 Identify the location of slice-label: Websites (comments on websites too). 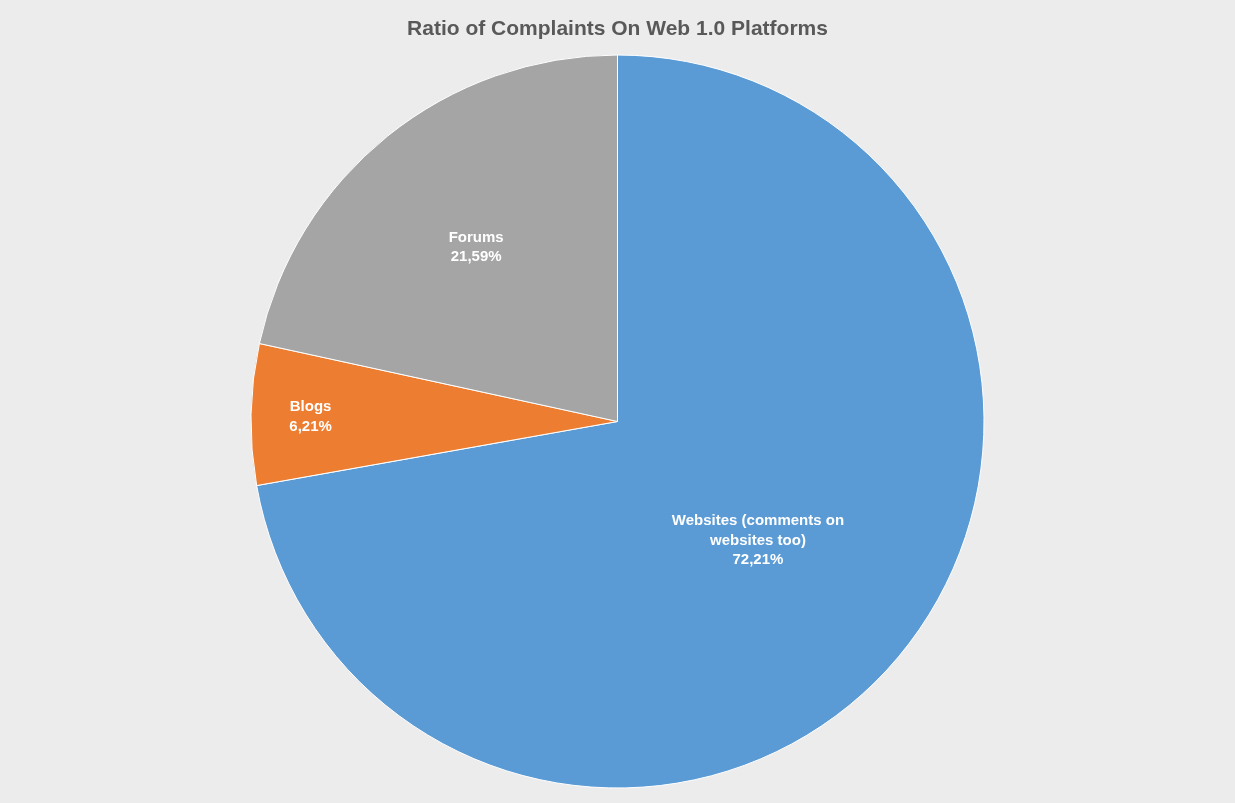
(758, 529).